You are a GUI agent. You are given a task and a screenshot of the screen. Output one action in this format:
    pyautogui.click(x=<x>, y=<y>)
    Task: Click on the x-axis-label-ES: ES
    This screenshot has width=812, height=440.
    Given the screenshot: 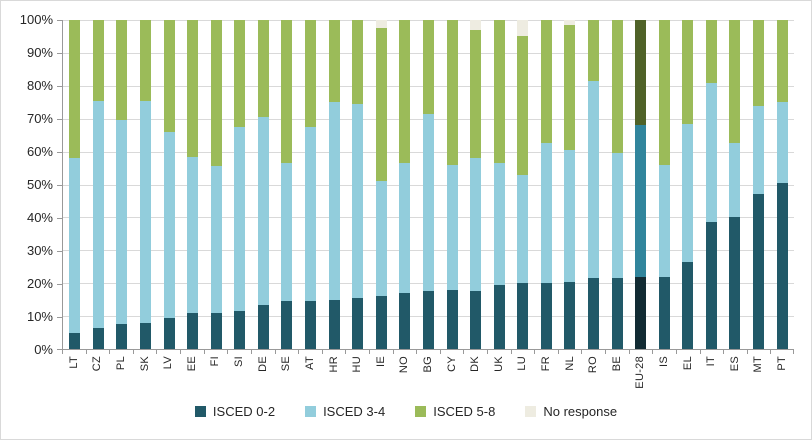 What is the action you would take?
    pyautogui.click(x=734, y=364)
    